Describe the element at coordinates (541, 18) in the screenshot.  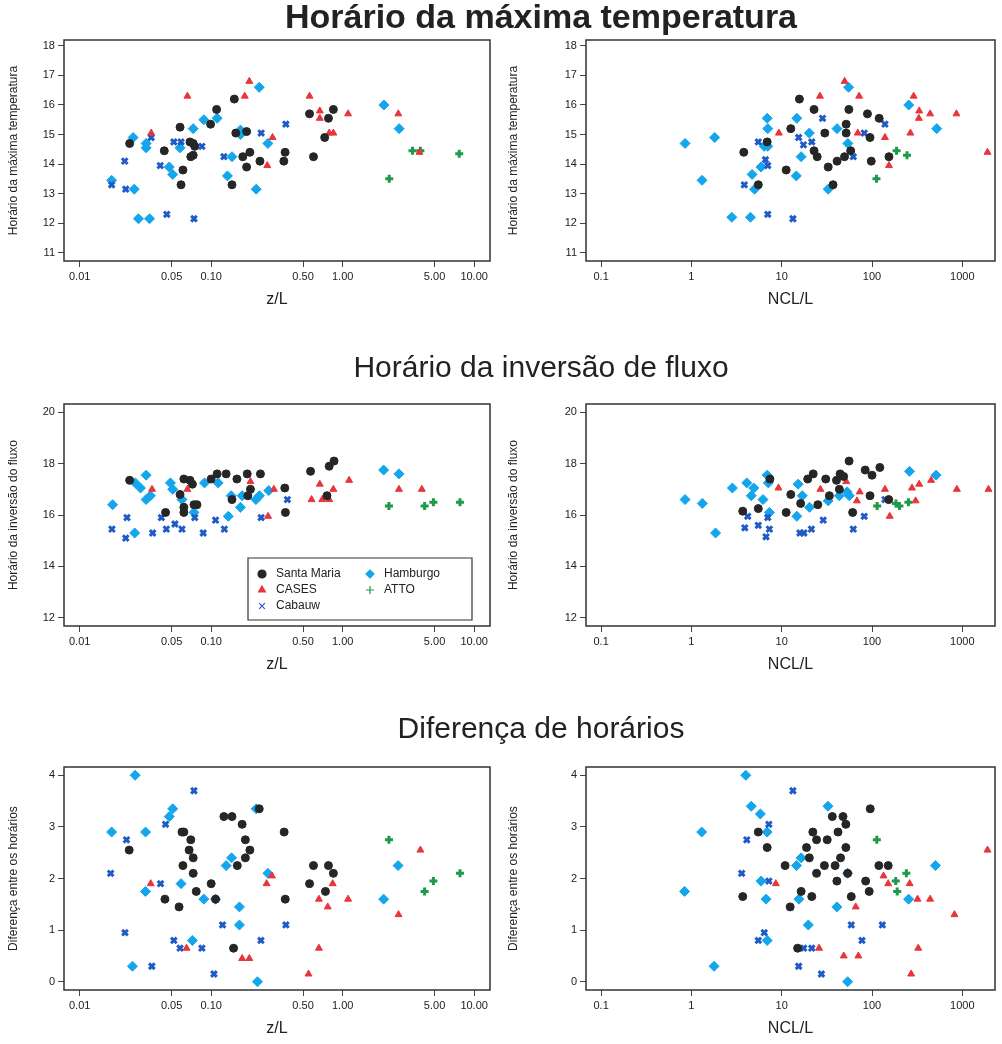
I see `chart-title: Horário da máxima temperatura` at that location.